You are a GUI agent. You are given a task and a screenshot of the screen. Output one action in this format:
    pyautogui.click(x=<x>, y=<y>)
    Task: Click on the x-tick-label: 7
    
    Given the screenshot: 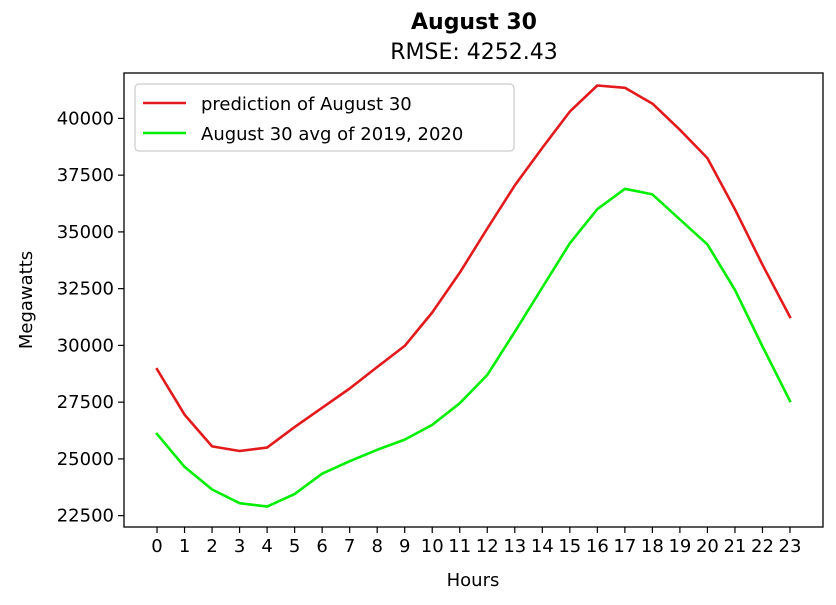 What is the action you would take?
    pyautogui.click(x=349, y=546)
    